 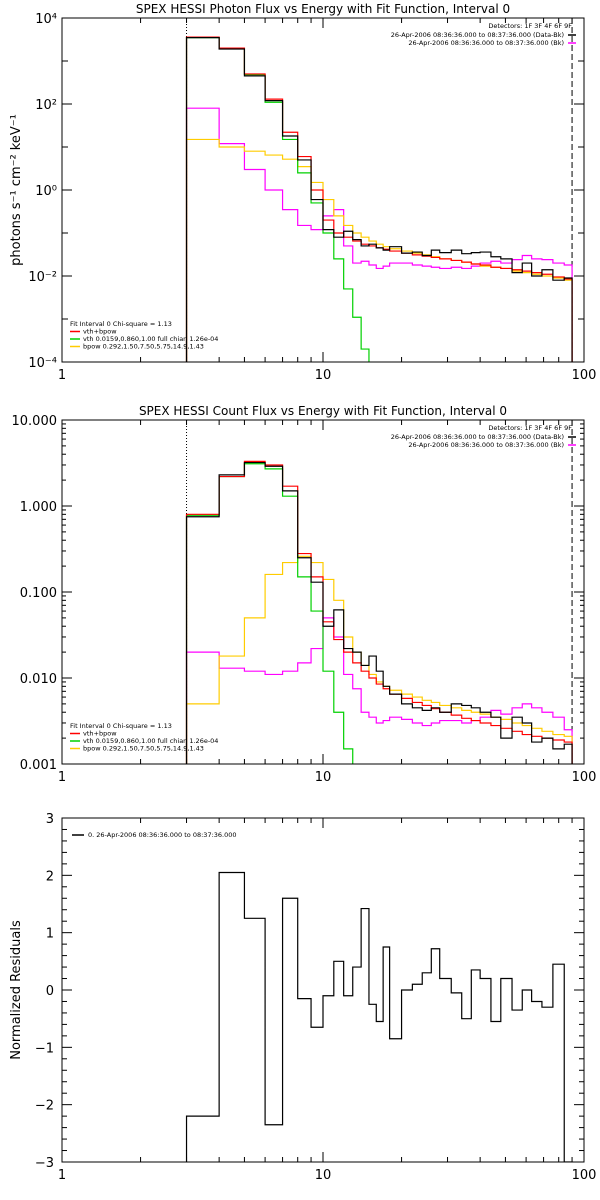 What do you see at coordinates (50, 934) in the screenshot?
I see `y-tick-label: 1` at bounding box center [50, 934].